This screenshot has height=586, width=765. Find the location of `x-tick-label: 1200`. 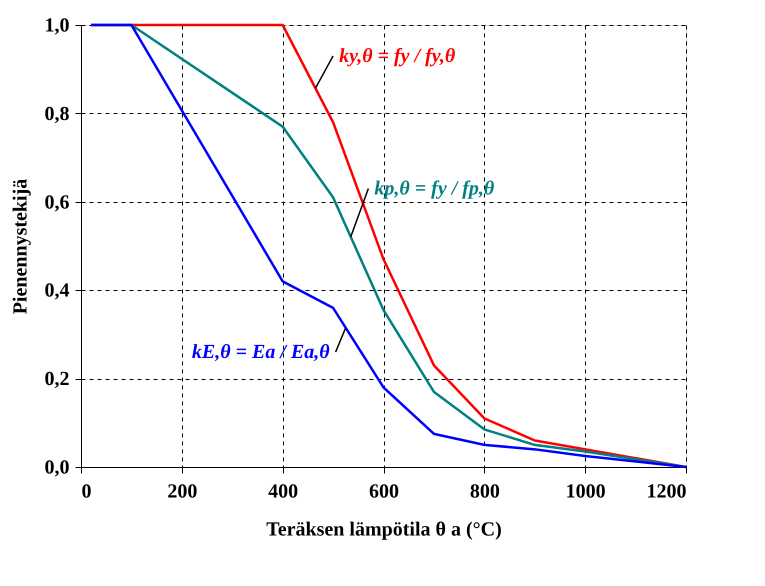

x-tick-label: 1200 is located at coordinates (666, 491).